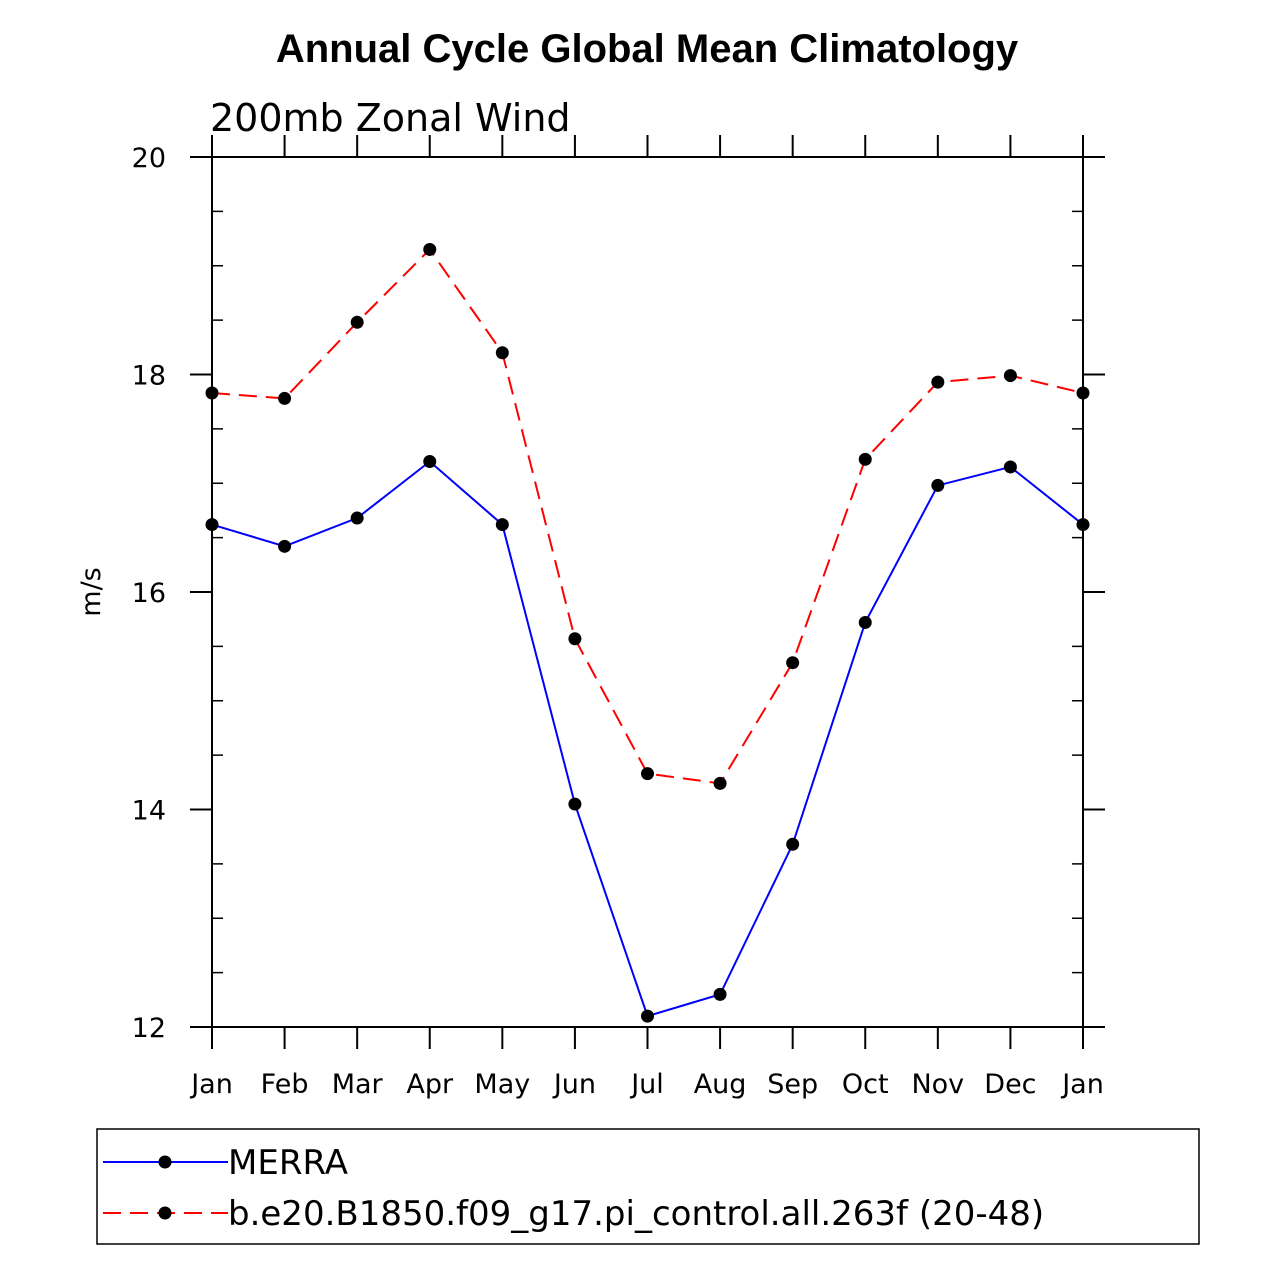 This screenshot has width=1275, height=1275. What do you see at coordinates (647, 49) in the screenshot?
I see `chart-title: Annual Cycle Global Mean Climatology` at bounding box center [647, 49].